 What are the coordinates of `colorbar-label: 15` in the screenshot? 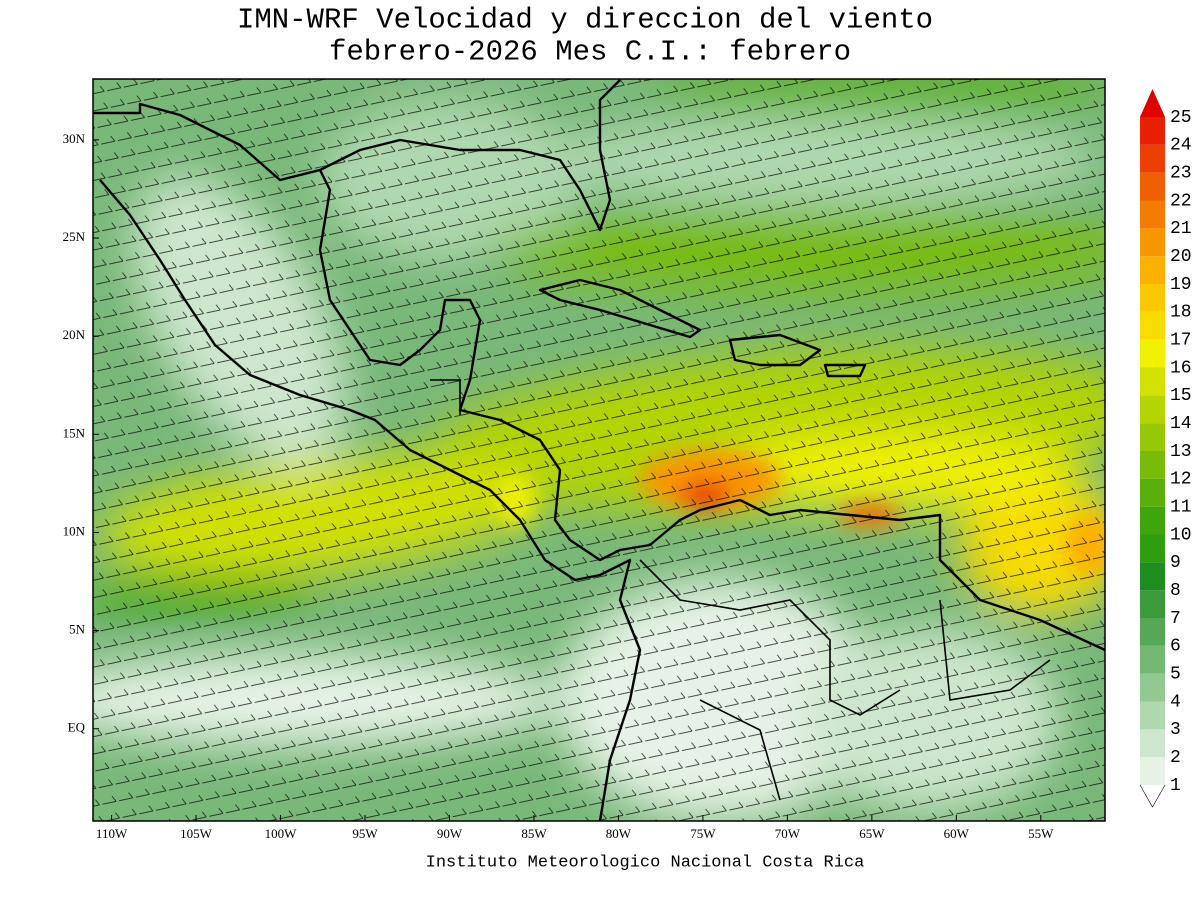 It's located at (1181, 396).